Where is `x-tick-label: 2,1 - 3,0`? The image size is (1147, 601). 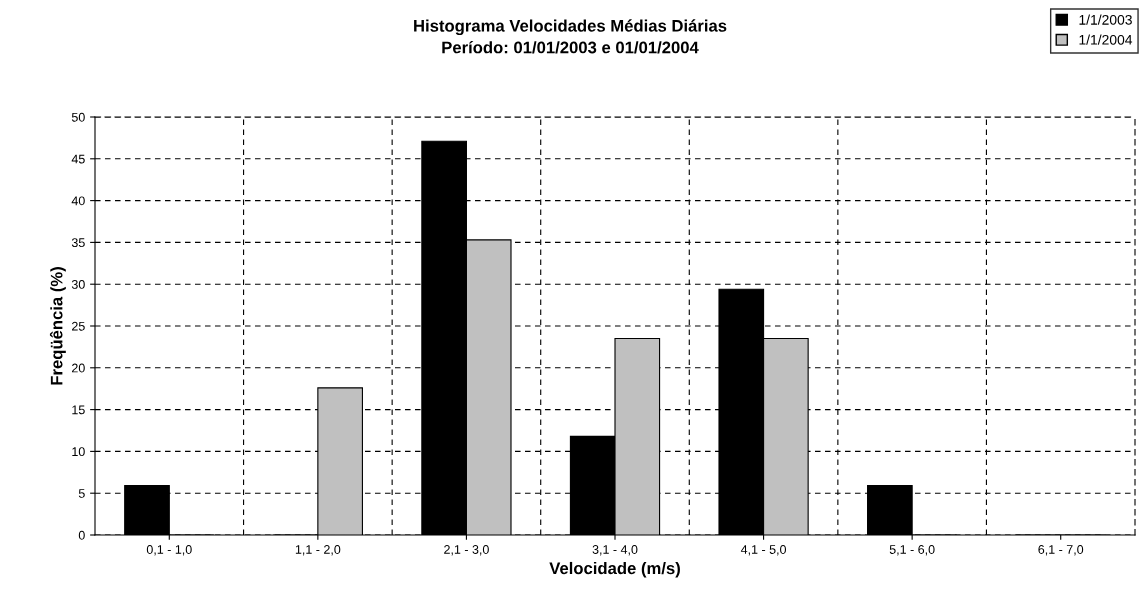
x-tick-label: 2,1 - 3,0 is located at coordinates (466, 550).